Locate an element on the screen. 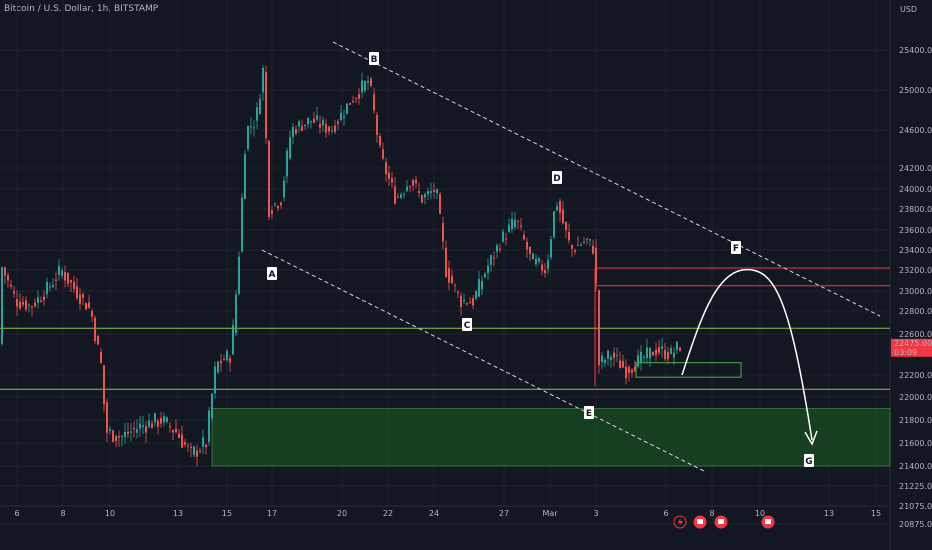  point-label-d: D is located at coordinates (556, 179).